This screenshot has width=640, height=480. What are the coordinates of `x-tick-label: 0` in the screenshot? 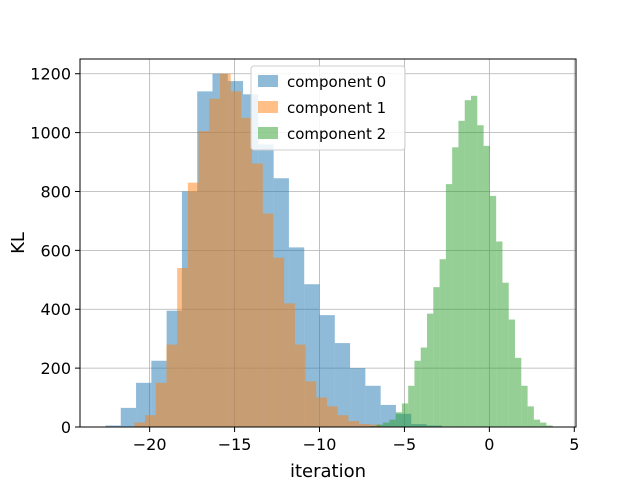 It's located at (489, 444).